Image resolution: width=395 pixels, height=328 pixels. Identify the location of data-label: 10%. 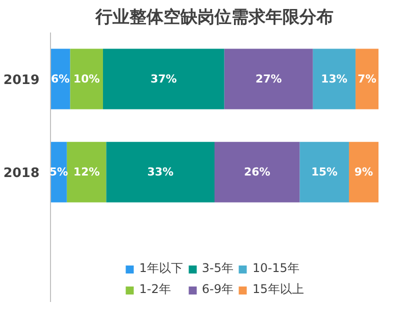
(86, 79).